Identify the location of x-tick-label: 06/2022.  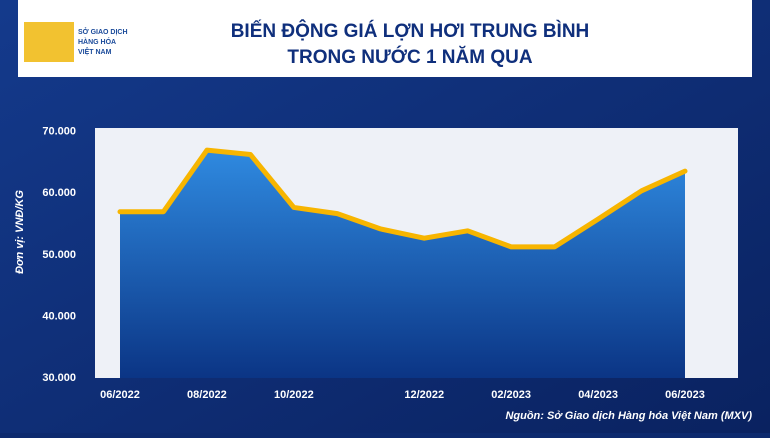
(120, 395).